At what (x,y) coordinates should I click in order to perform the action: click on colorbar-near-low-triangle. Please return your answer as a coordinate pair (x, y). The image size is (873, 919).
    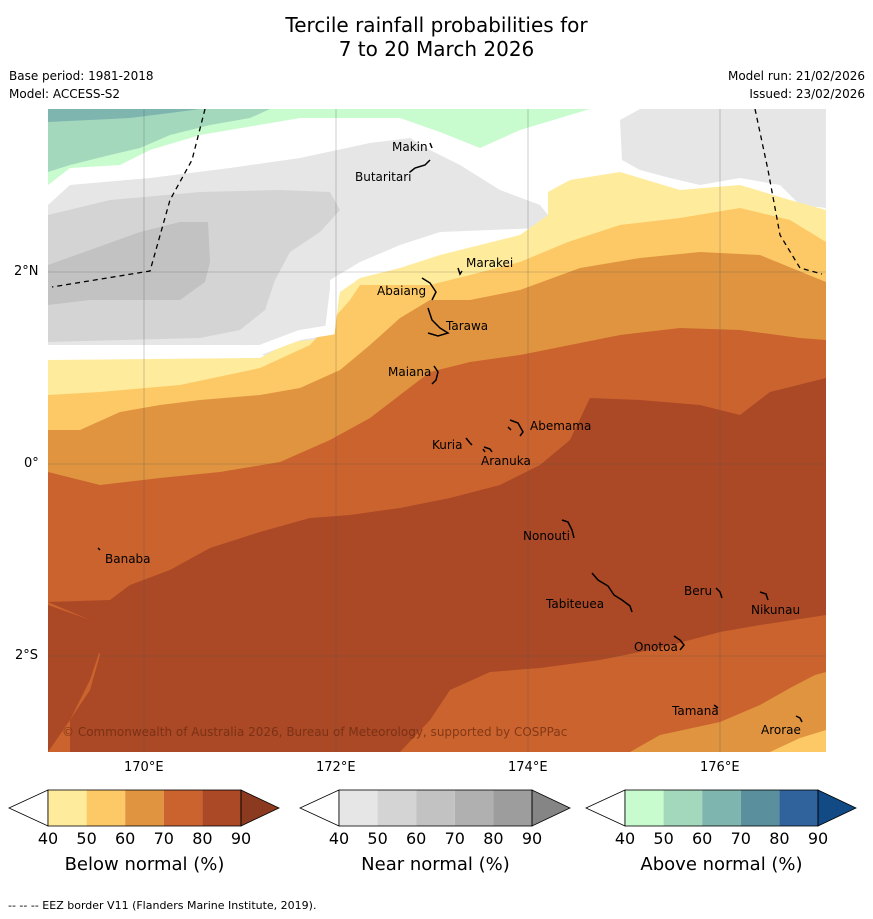
    Looking at the image, I should click on (319, 808).